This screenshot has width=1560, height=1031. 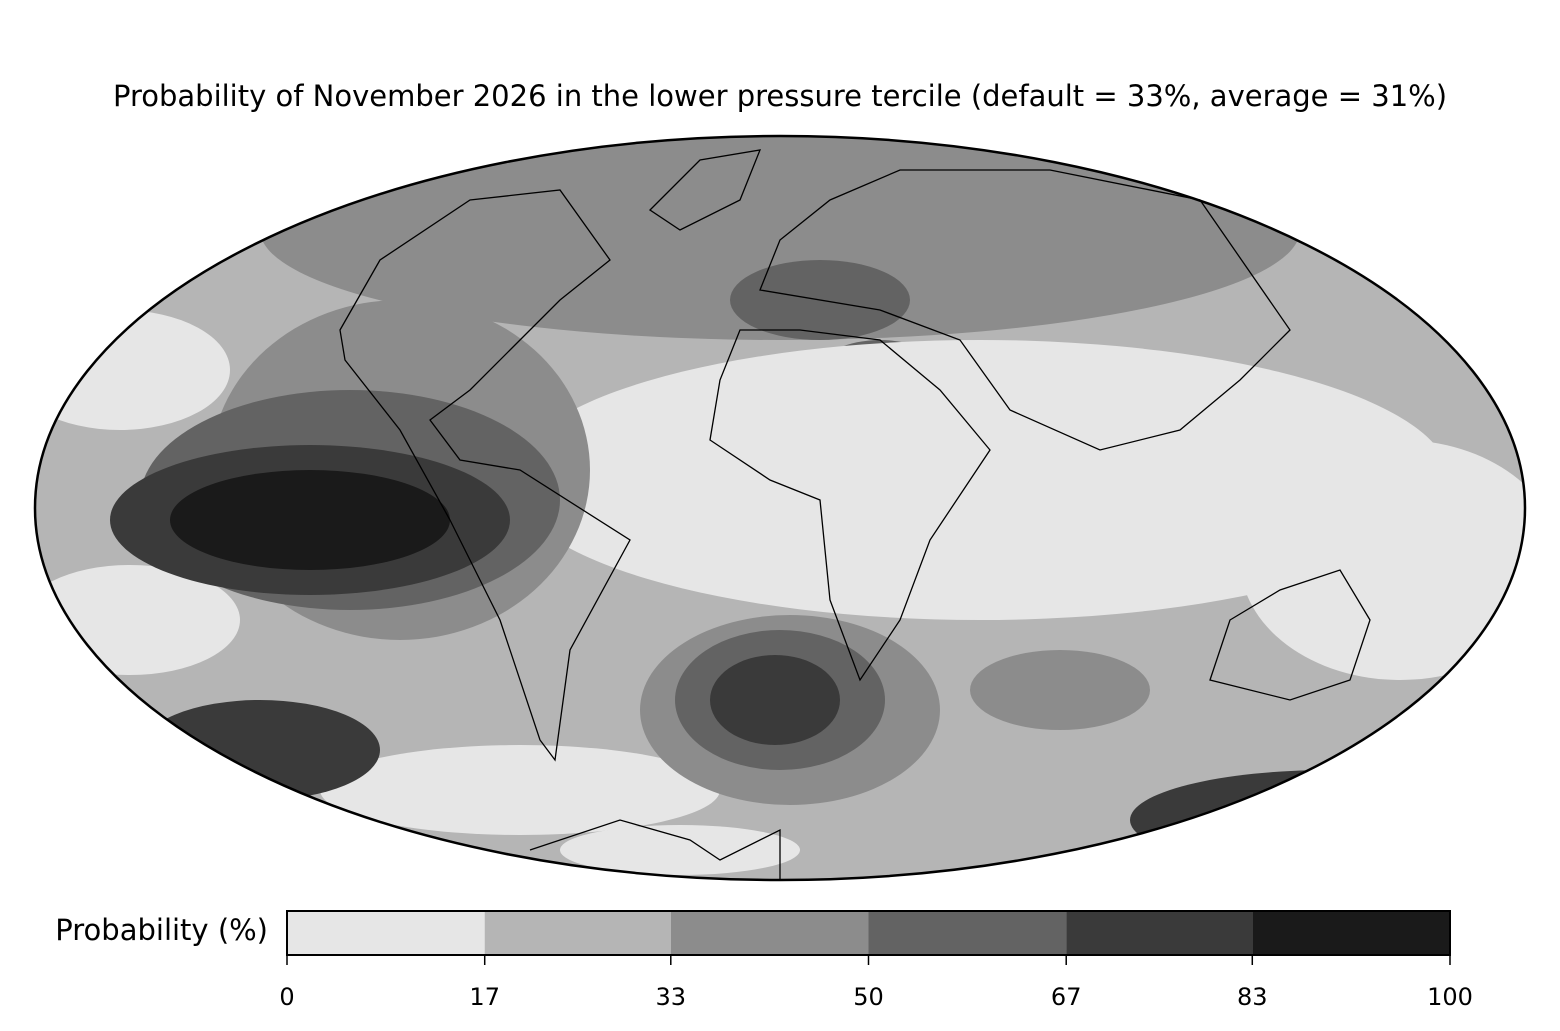 What do you see at coordinates (484, 997) in the screenshot?
I see `tick-label: 17` at bounding box center [484, 997].